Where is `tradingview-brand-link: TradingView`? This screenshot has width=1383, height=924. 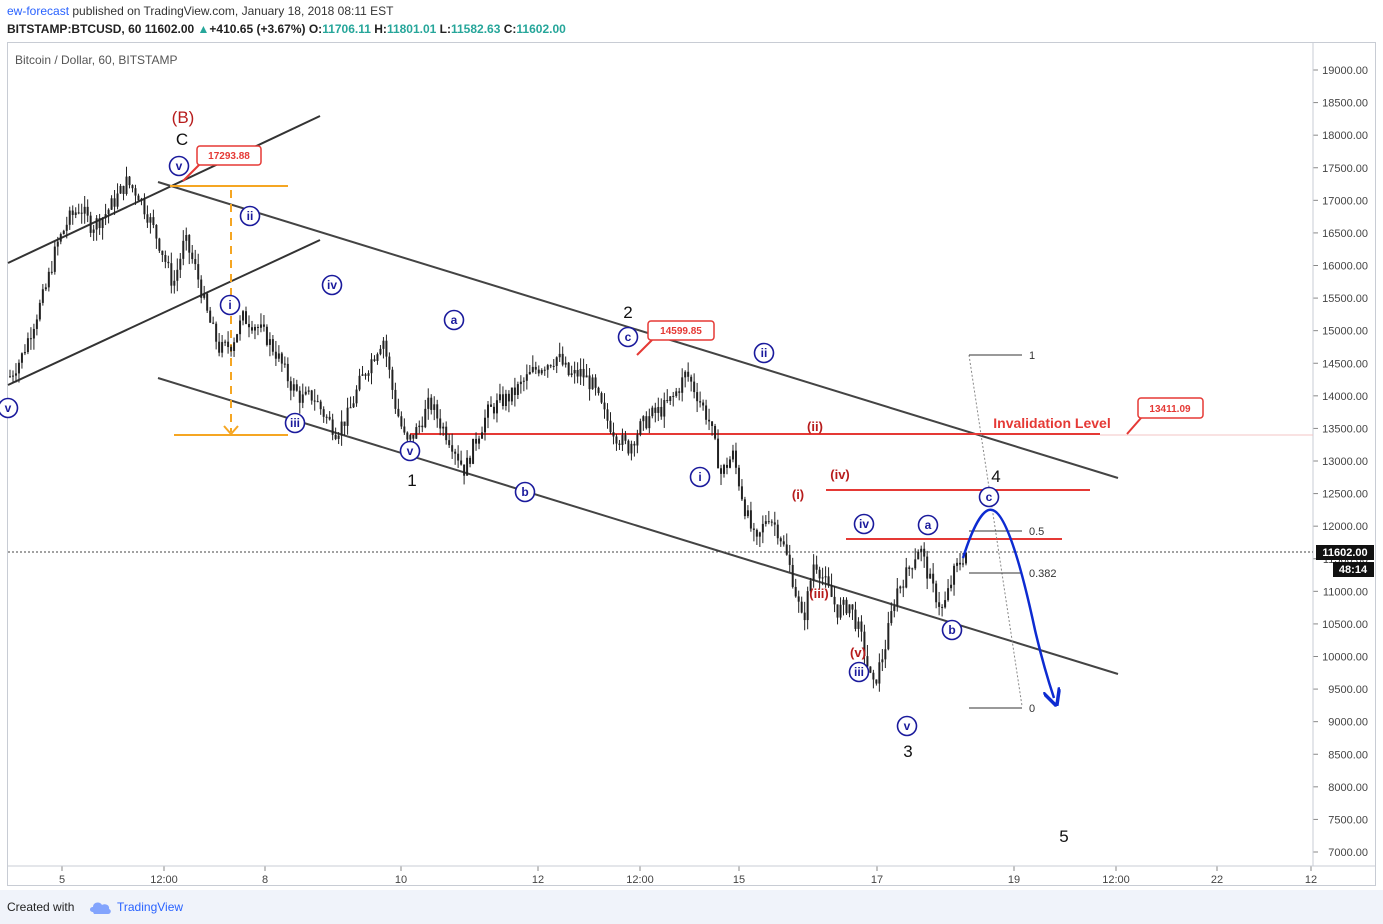 tradingview-brand-link: TradingView is located at coordinates (150, 907).